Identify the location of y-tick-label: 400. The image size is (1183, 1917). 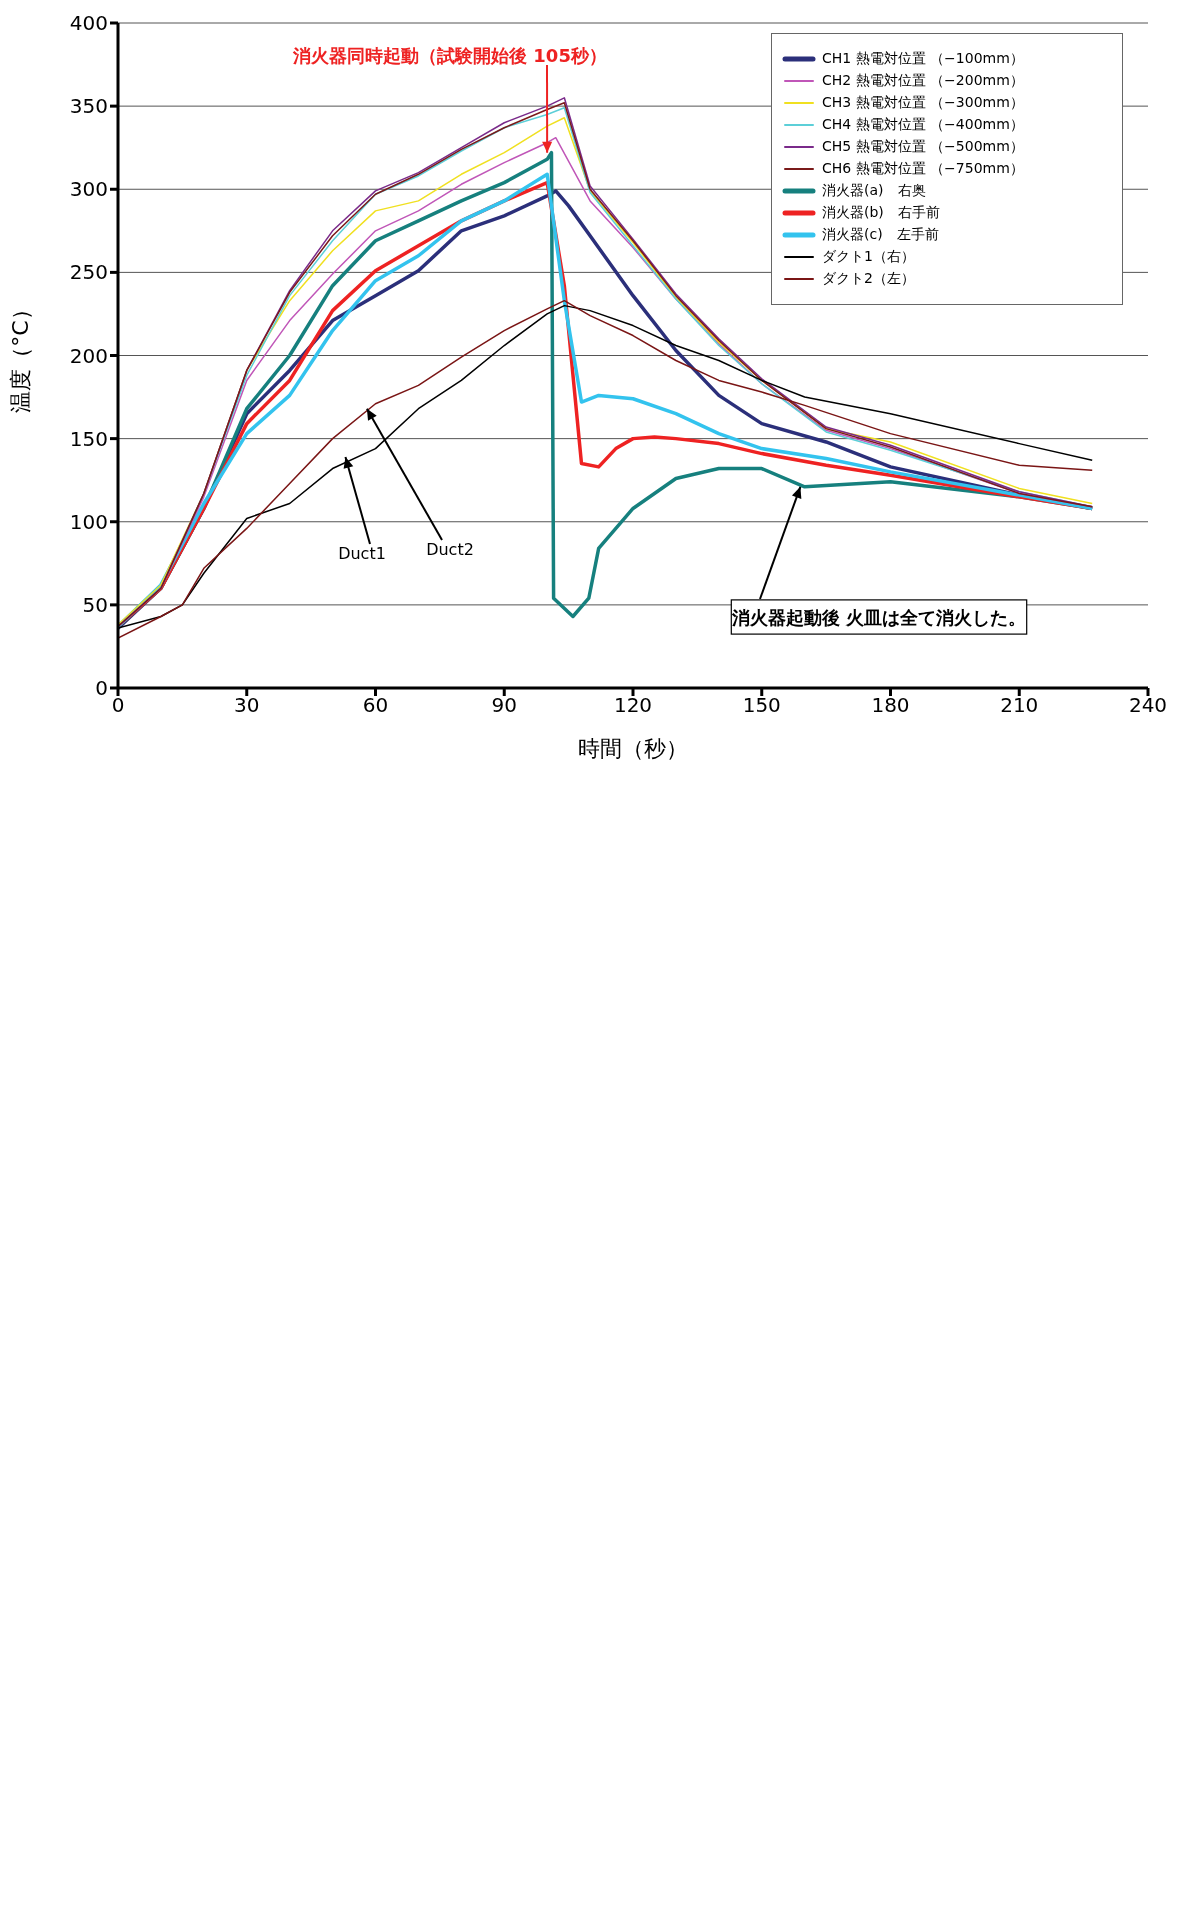
(88, 23).